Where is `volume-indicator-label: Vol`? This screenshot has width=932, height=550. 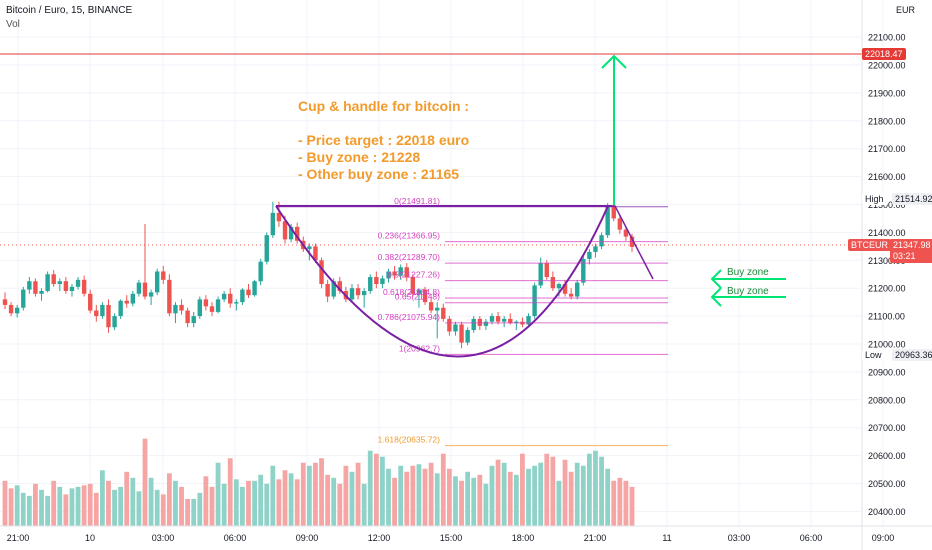 volume-indicator-label: Vol is located at coordinates (13, 24).